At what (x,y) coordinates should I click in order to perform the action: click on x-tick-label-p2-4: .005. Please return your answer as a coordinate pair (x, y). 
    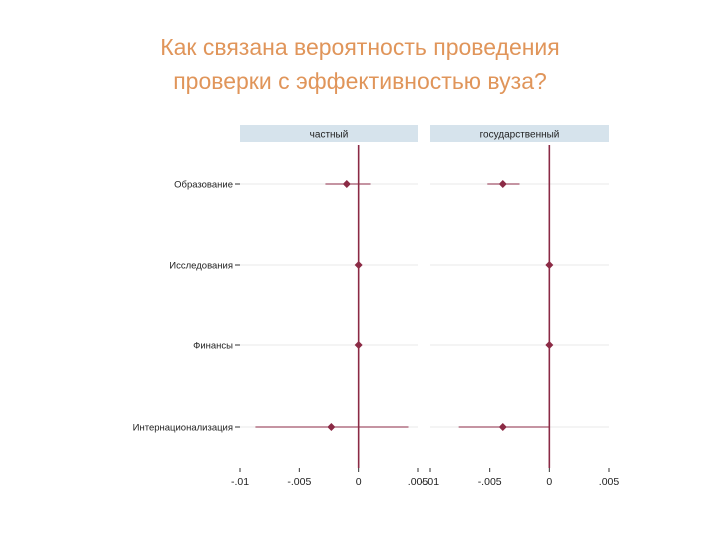
    Looking at the image, I should click on (609, 482).